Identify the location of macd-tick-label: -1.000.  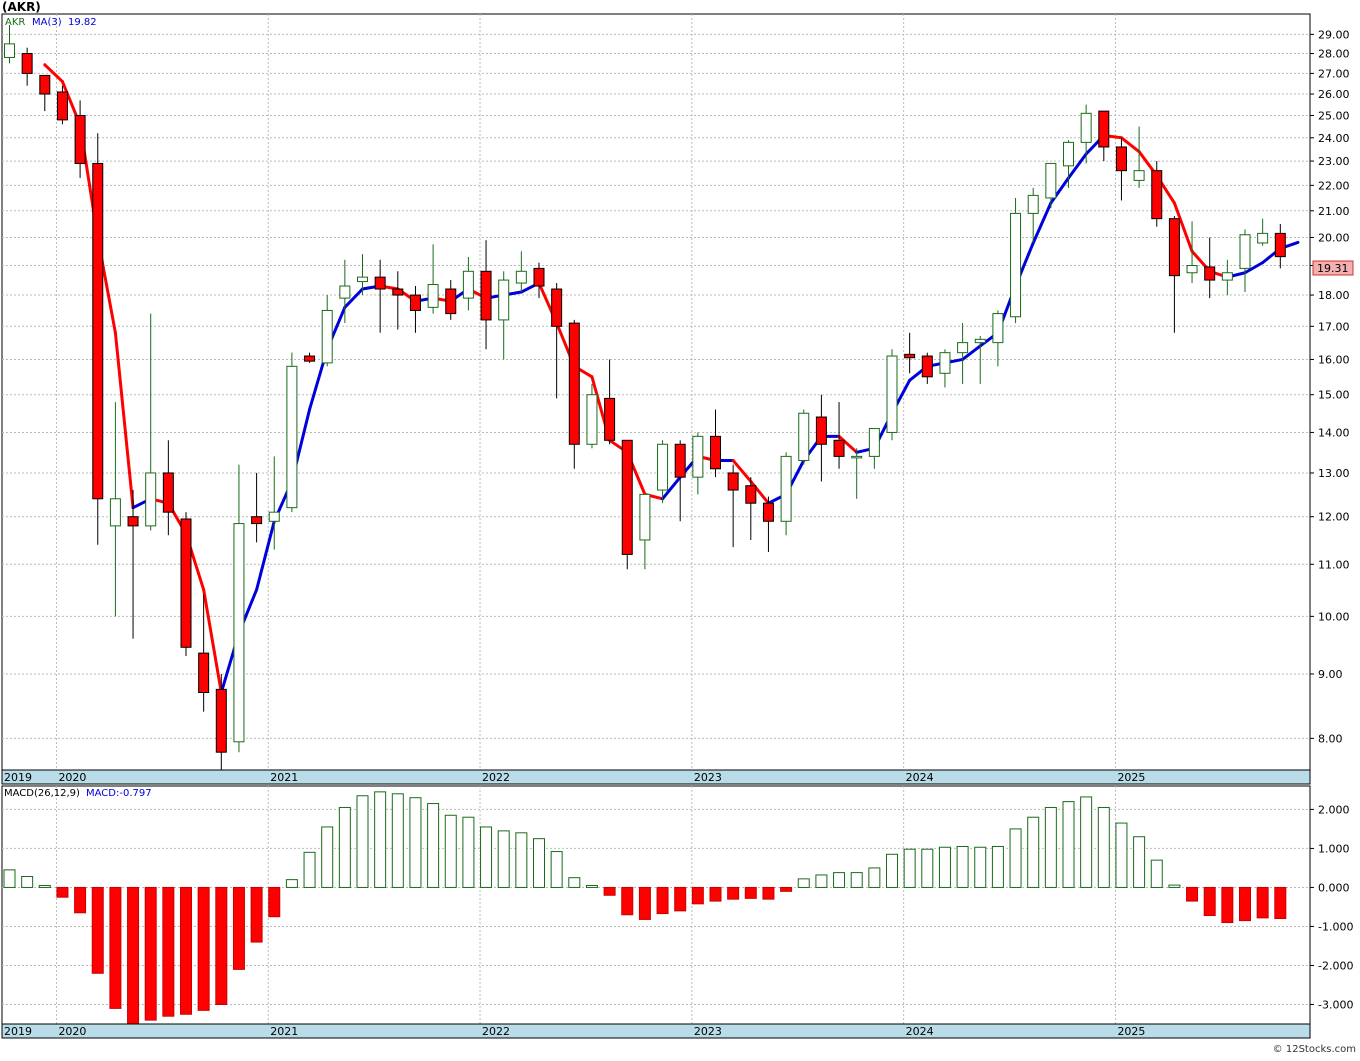
(1335, 926).